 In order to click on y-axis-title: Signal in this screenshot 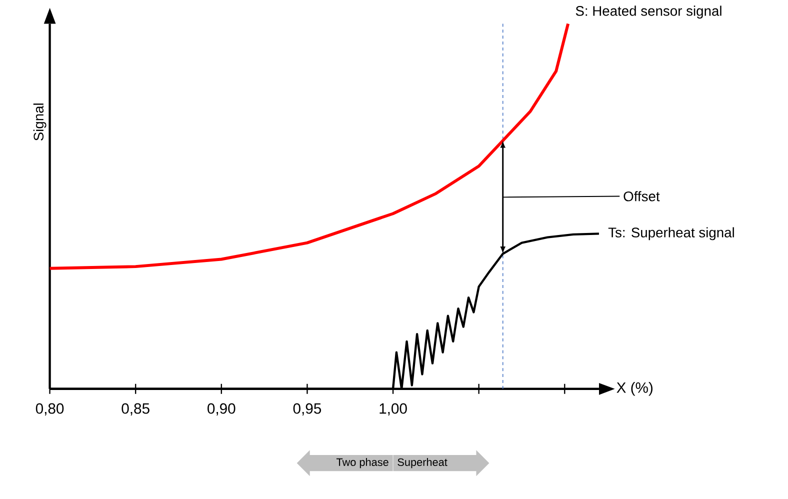, I will do `click(39, 122)`.